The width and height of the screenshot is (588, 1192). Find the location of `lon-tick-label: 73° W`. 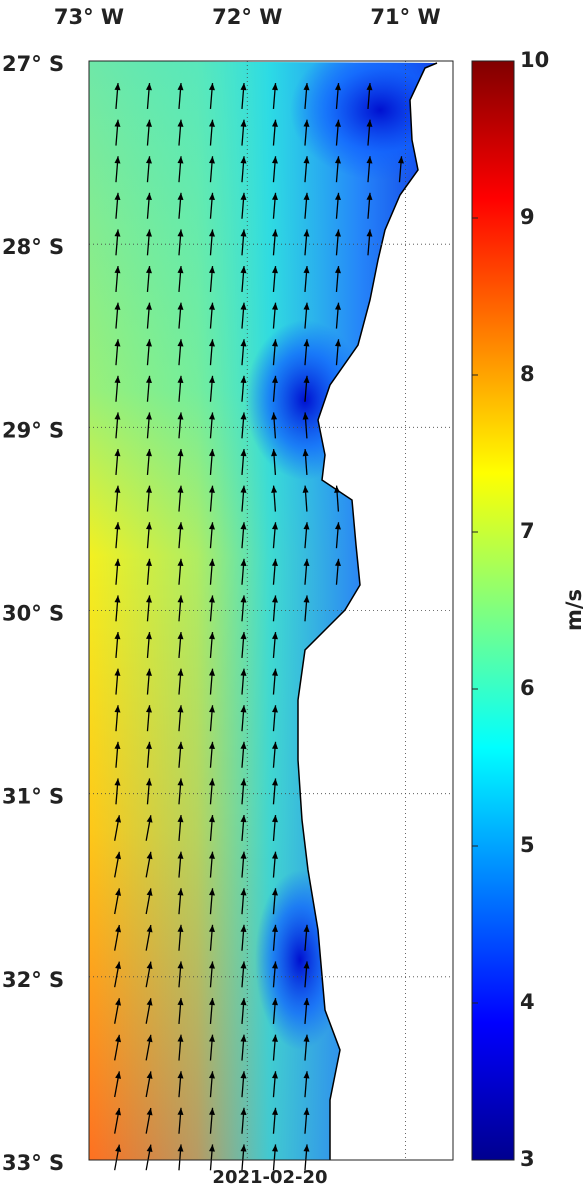

lon-tick-label: 73° W is located at coordinates (89, 17).